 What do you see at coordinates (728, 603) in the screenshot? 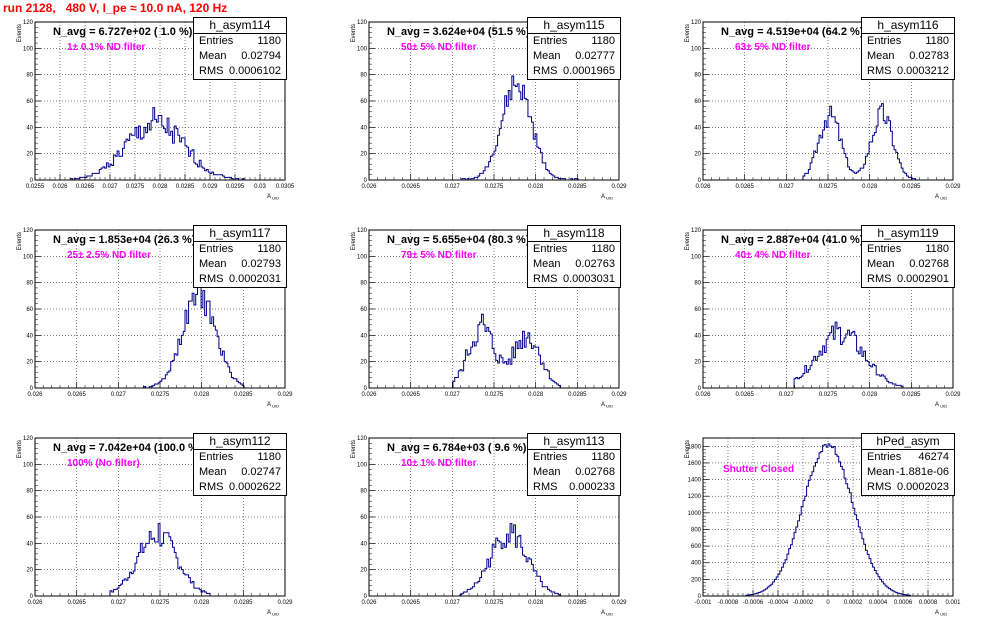
I see `x-tick-label: -0.0008` at bounding box center [728, 603].